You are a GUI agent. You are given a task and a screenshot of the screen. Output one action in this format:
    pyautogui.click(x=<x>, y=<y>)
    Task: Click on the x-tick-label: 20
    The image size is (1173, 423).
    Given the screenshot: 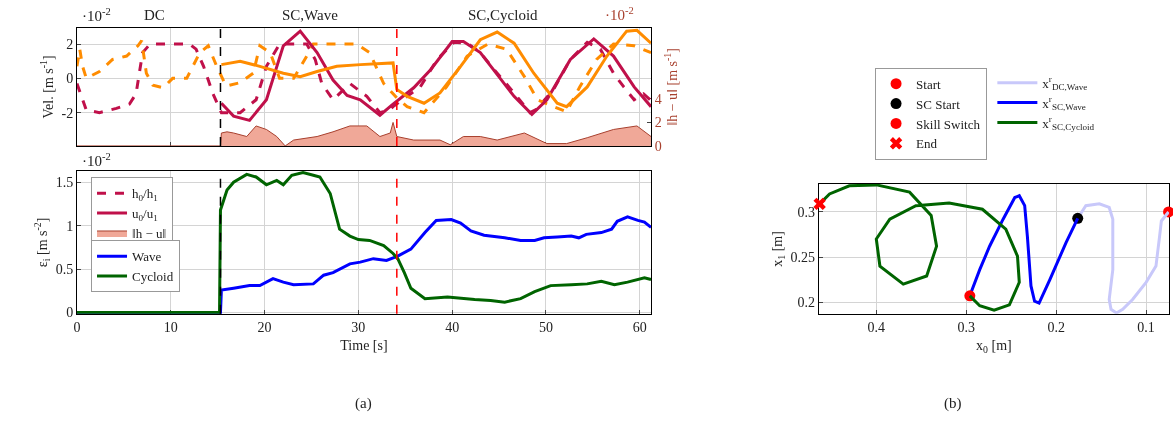 What is the action you would take?
    pyautogui.click(x=264, y=327)
    